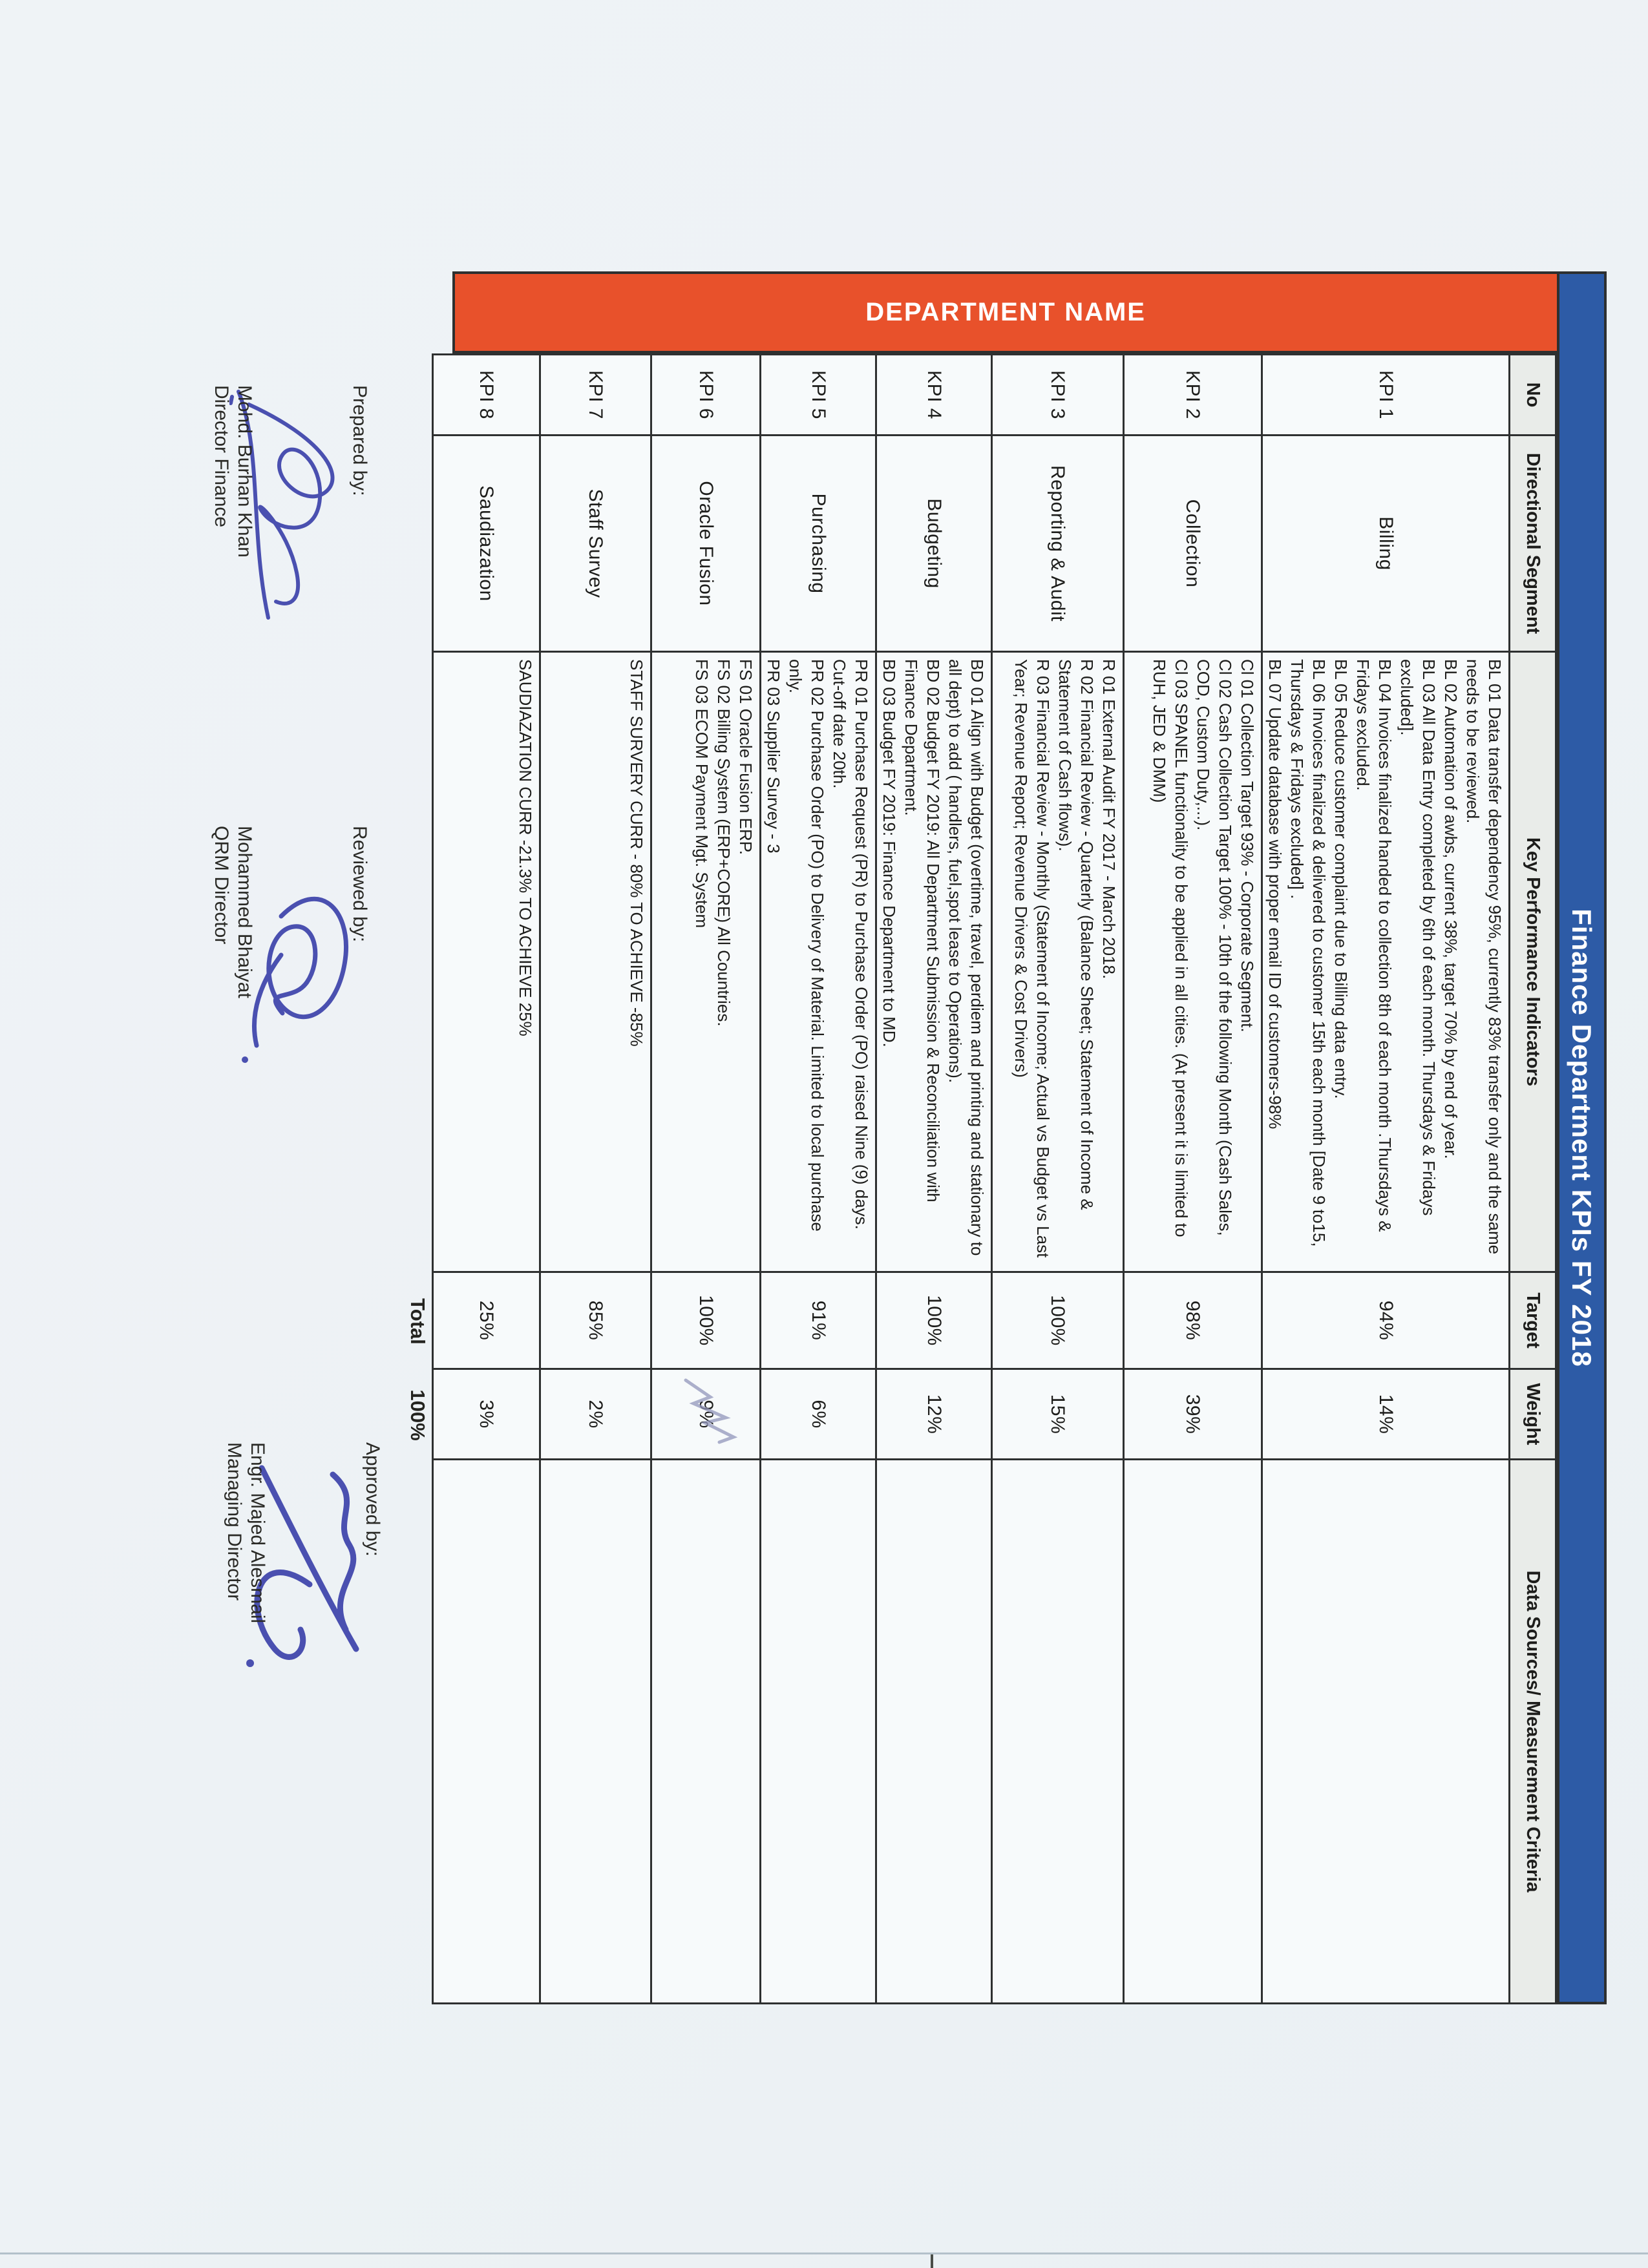  I want to click on approved-by-role: Managing Director, so click(234, 1522).